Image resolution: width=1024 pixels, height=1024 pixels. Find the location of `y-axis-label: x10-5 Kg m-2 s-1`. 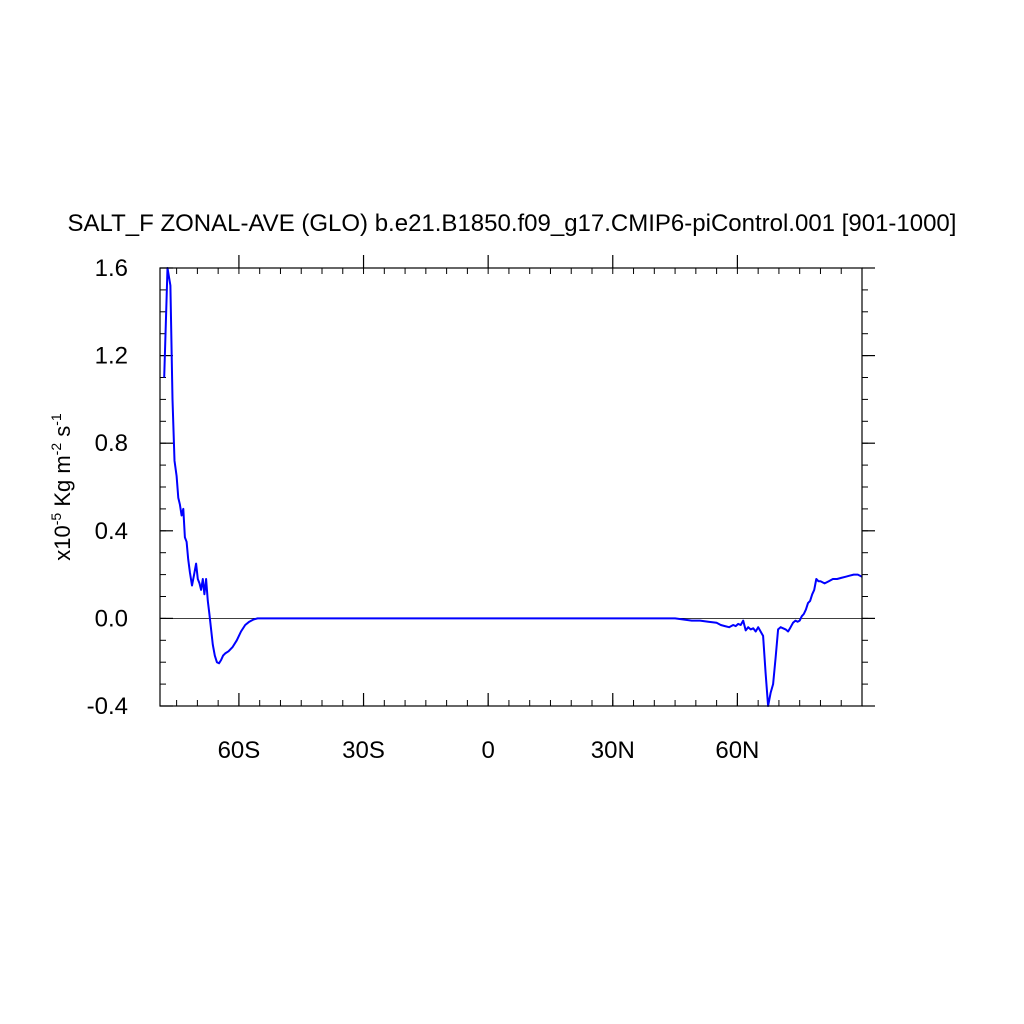

y-axis-label: x10-5 Kg m-2 s-1 is located at coordinates (61, 487).